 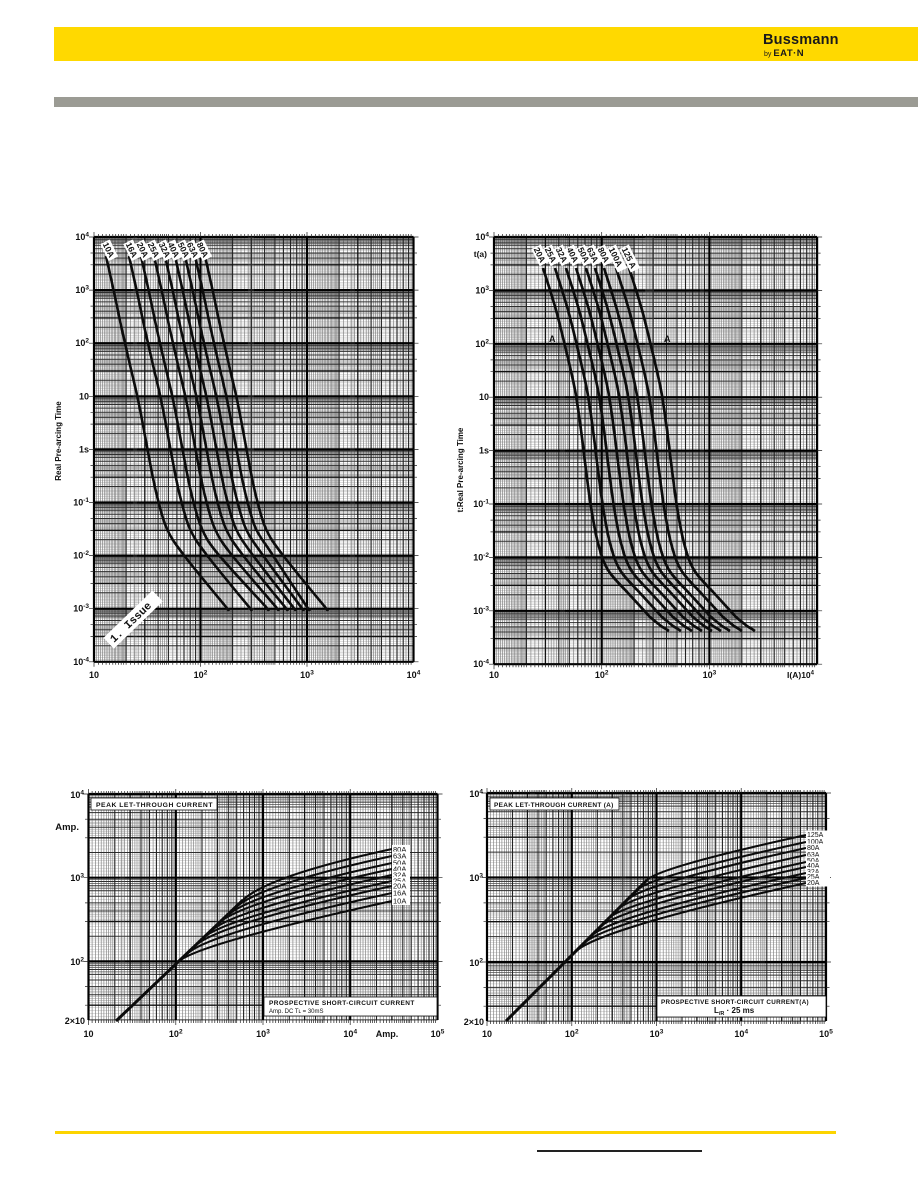 What do you see at coordinates (399, 863) in the screenshot?
I see `svg-text: 50A` at bounding box center [399, 863].